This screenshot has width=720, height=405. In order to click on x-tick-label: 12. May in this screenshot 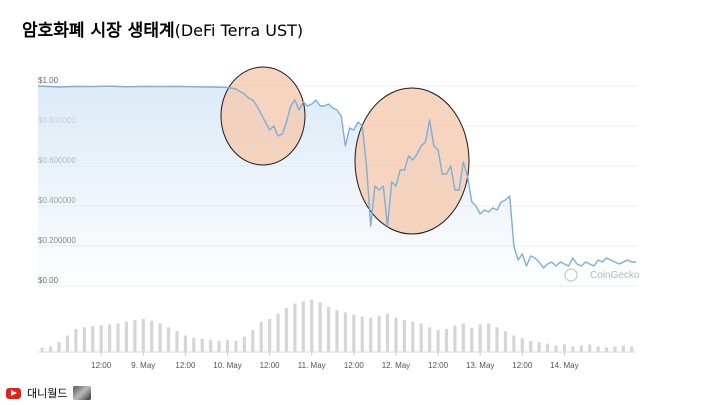, I will do `click(396, 365)`.